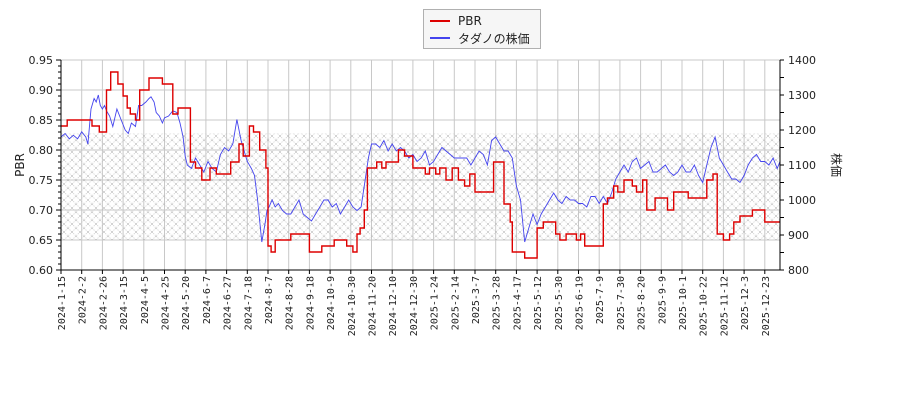 The image size is (900, 400). What do you see at coordinates (745, 303) in the screenshot?
I see `x-tick-label: 2025-12-3` at bounding box center [745, 303].